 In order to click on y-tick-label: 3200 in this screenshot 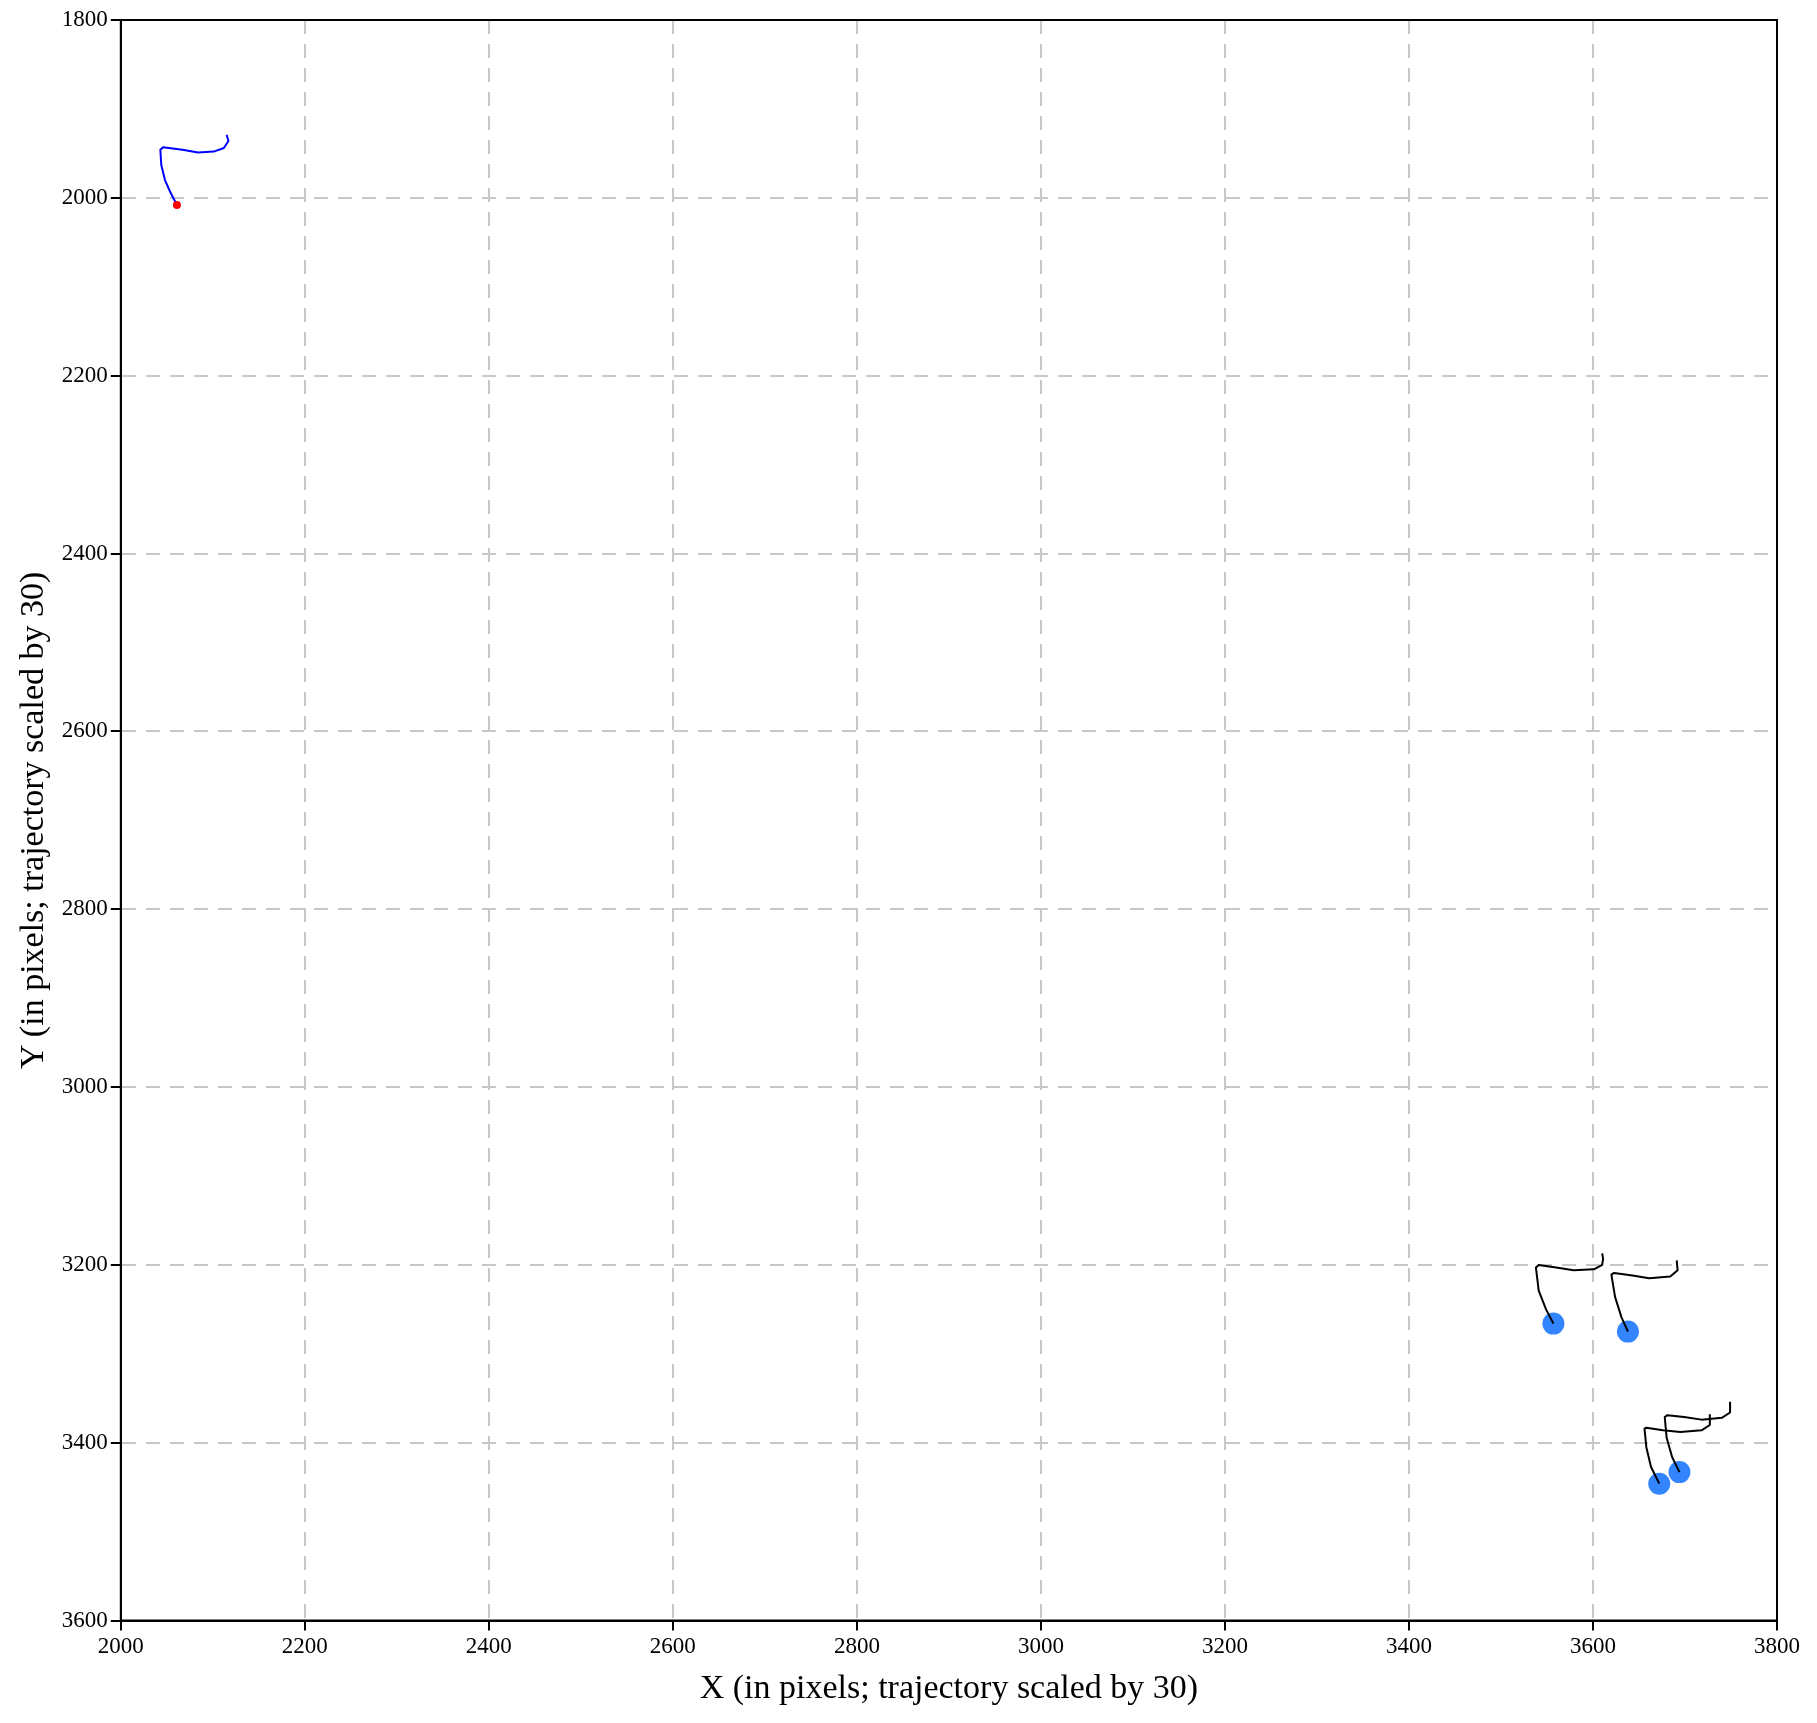, I will do `click(84, 1263)`.